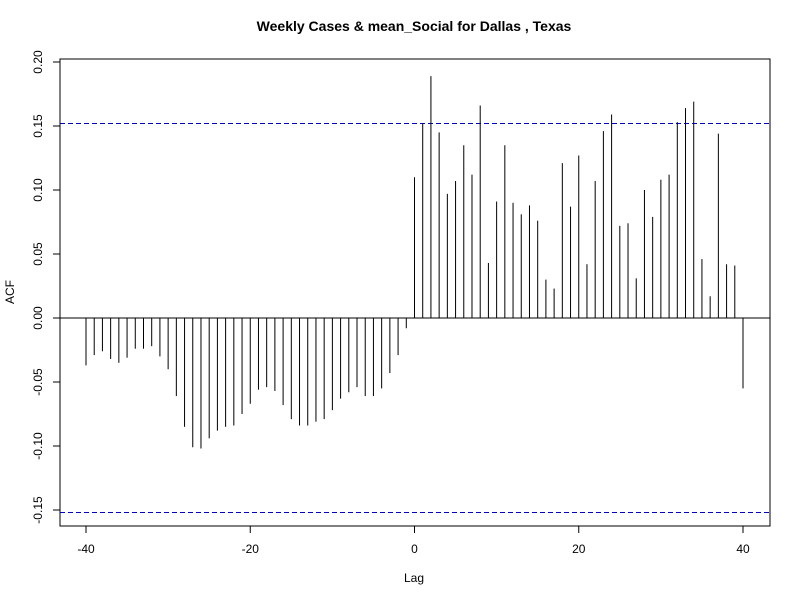 This screenshot has width=800, height=600. Describe the element at coordinates (414, 549) in the screenshot. I see `x-tick-label: 0` at that location.